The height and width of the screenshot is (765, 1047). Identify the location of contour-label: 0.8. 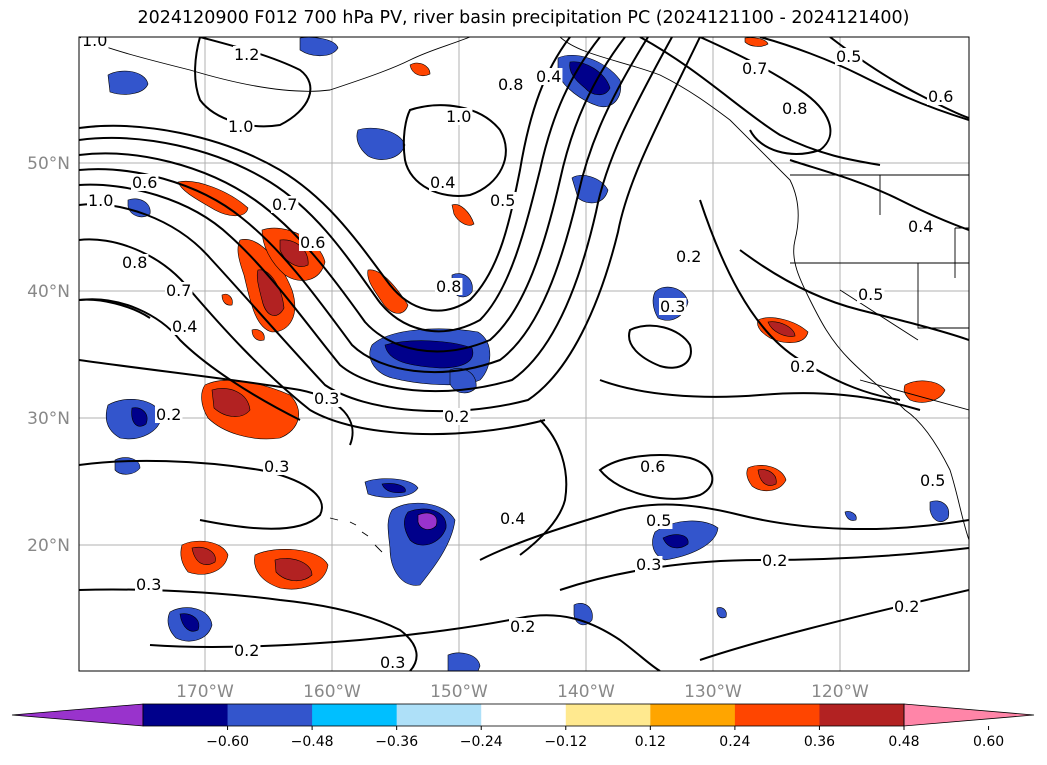
(448, 286).